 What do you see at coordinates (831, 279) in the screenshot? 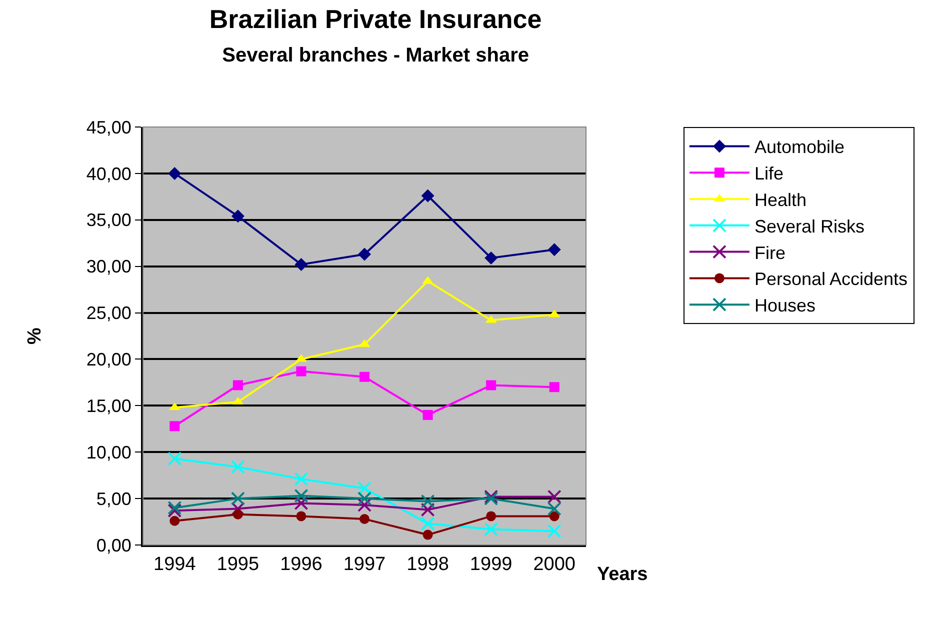
I see `legend-label: Personal Accidents` at bounding box center [831, 279].